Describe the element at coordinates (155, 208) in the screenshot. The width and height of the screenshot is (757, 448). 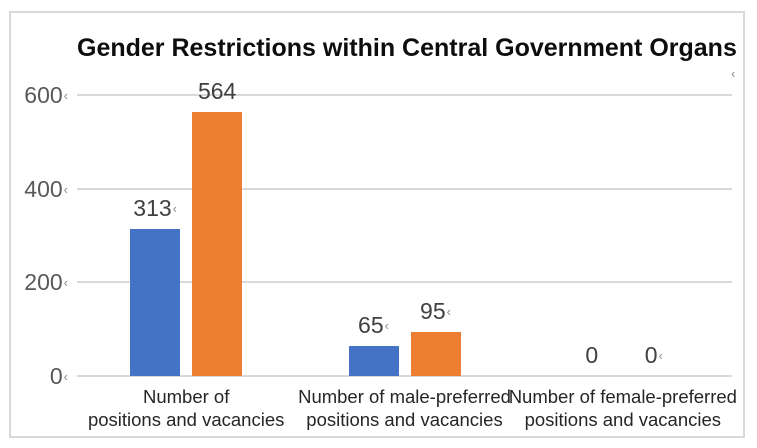
I see `data-label: 313‹` at that location.